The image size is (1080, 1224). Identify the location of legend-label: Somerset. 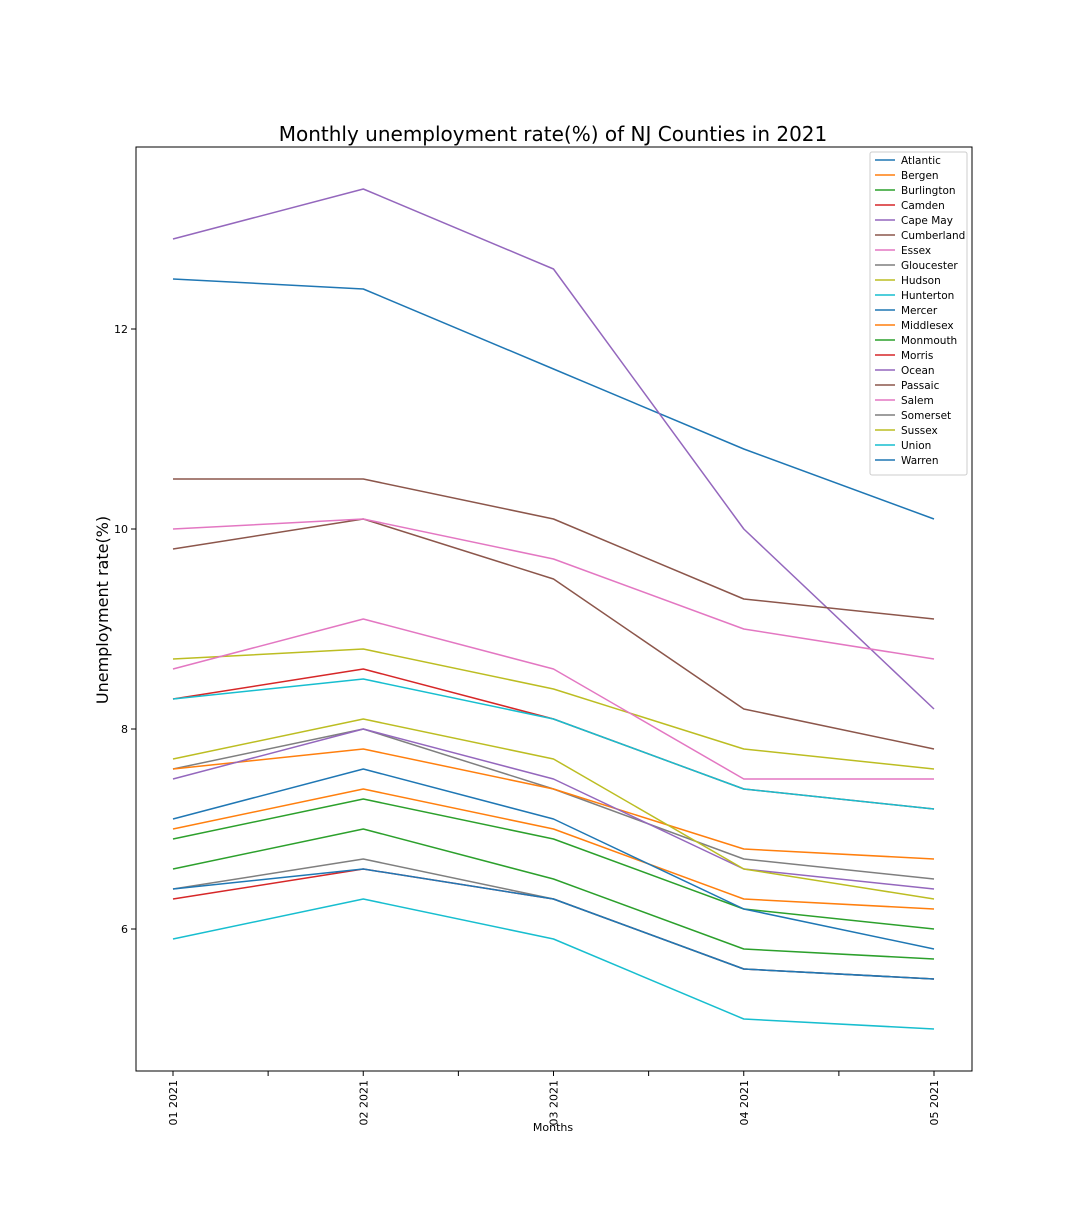
(926, 416).